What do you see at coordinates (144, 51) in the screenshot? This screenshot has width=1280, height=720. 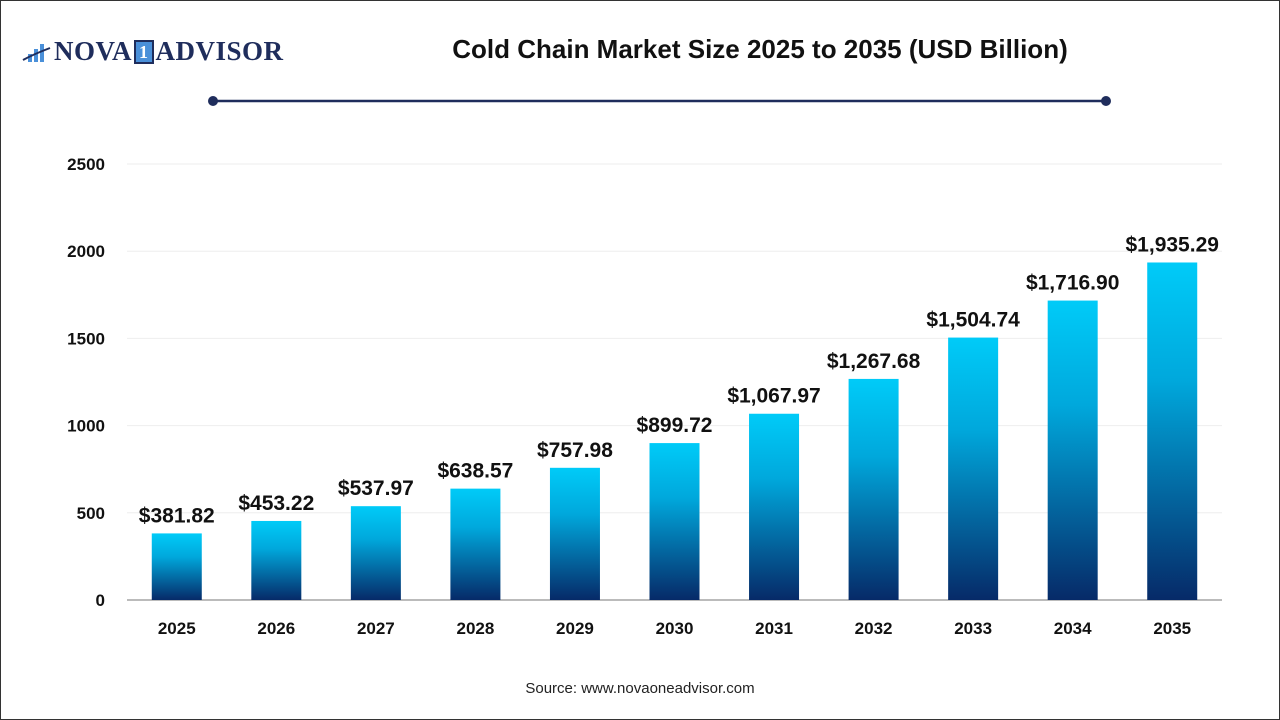 I see `logo-text-one: 1` at bounding box center [144, 51].